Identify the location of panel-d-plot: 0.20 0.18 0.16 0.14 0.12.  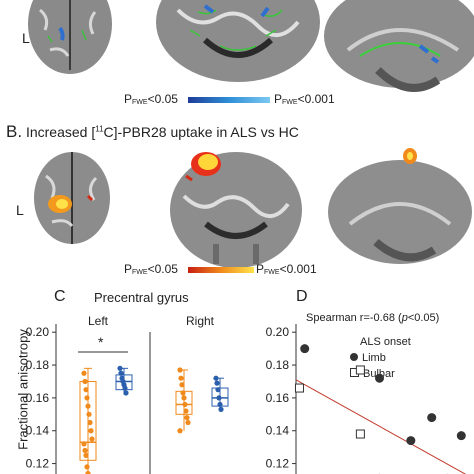
(366, 399).